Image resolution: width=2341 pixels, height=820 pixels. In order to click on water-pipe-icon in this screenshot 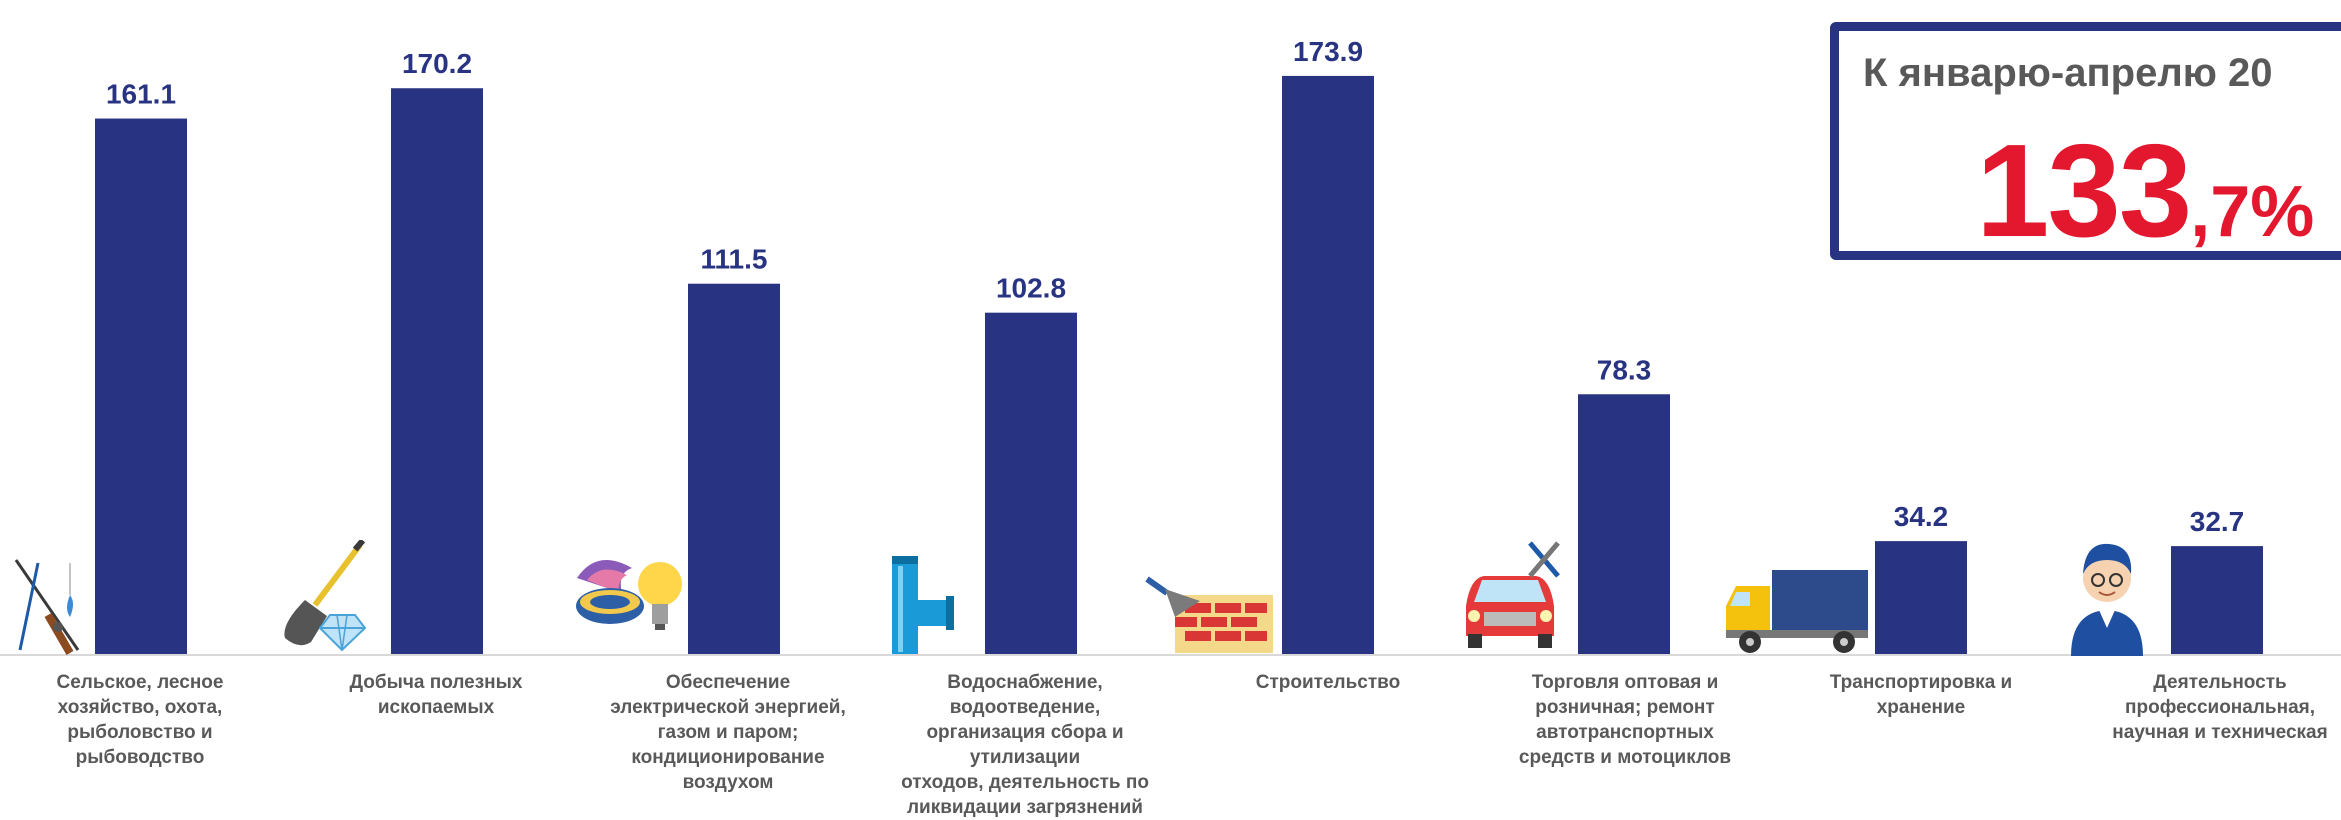, I will do `click(923, 605)`.